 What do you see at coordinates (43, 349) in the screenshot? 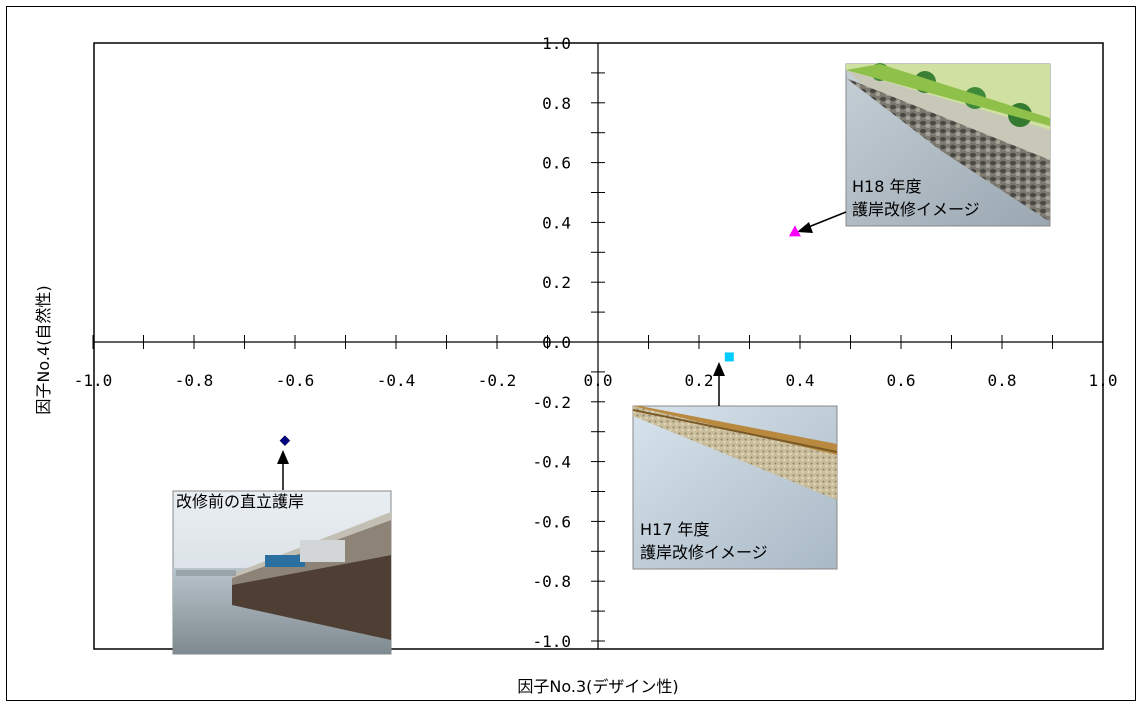
I see `y-axis-title: 因子No.4(自然性)` at bounding box center [43, 349].